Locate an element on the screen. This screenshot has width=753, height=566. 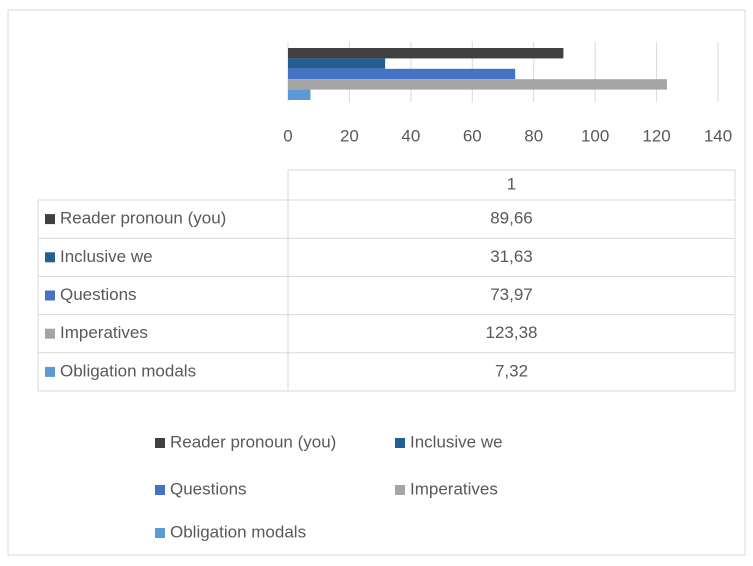
x-tick-label: 80 is located at coordinates (533, 135).